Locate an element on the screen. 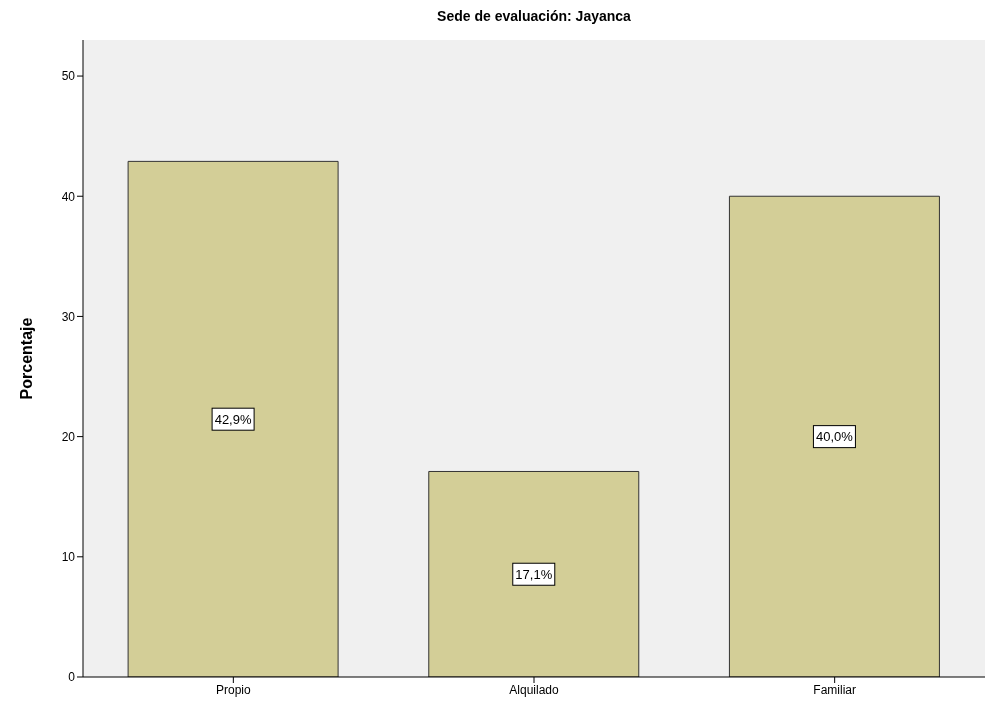 This screenshot has height=711, width=1001. y-tick-label: 20 is located at coordinates (68, 436).